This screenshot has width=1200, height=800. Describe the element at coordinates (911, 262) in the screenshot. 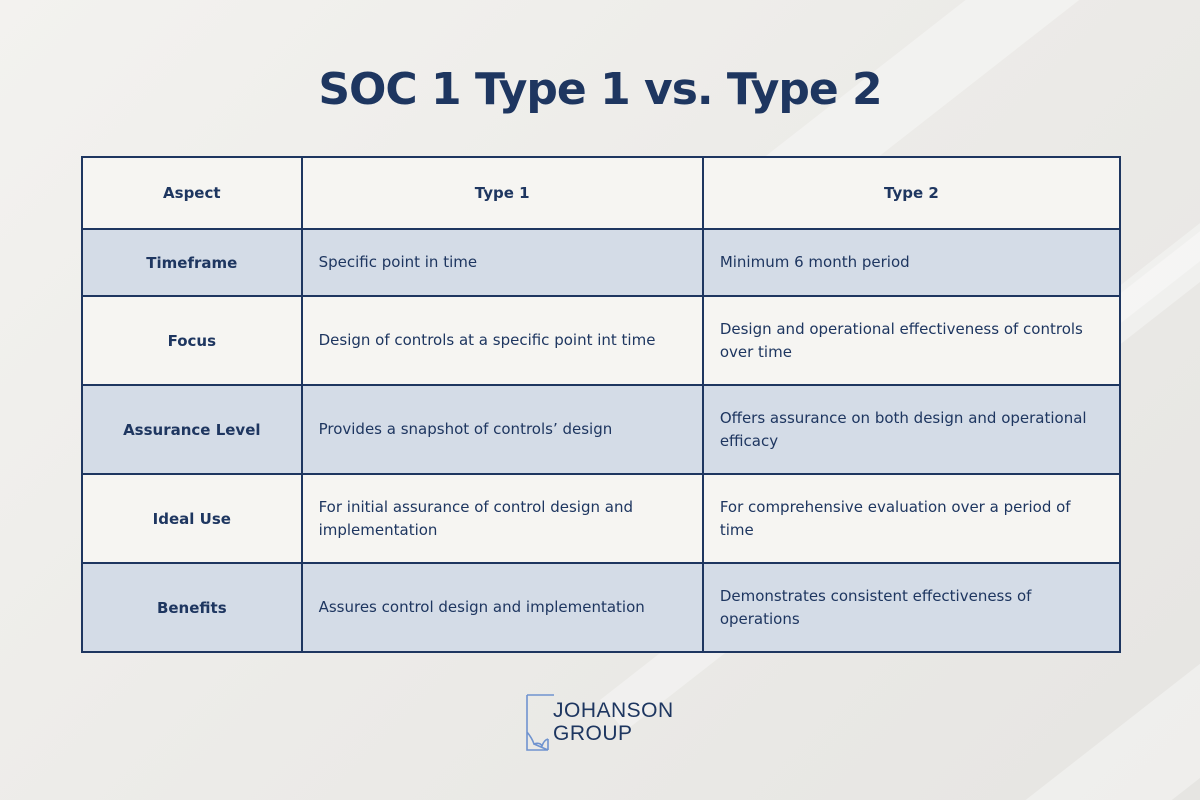

I see `row-type2: Minimum 6 month period` at that location.